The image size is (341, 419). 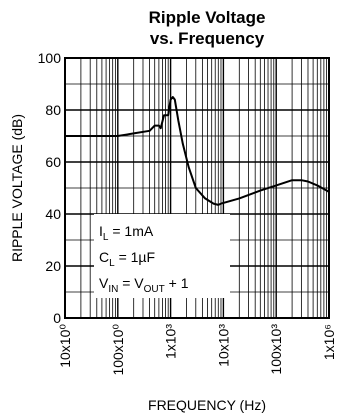 I want to click on y-tick-label: 40, so click(x=53, y=214).